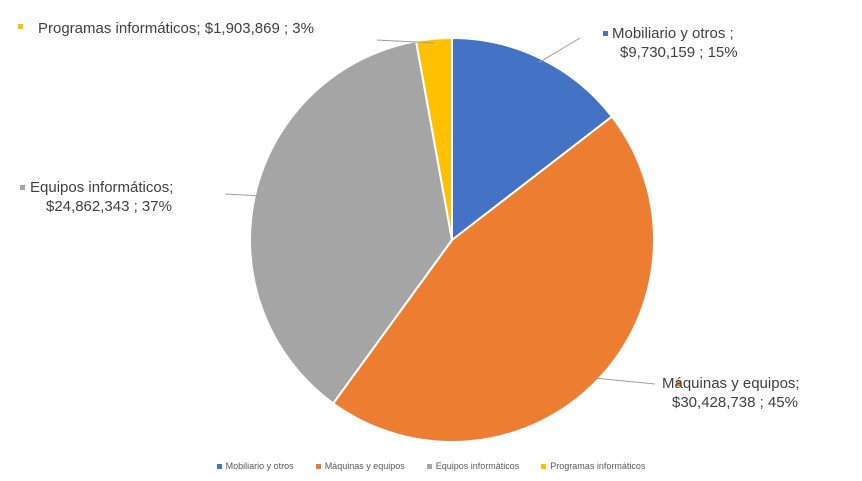 The height and width of the screenshot is (481, 862). Describe the element at coordinates (598, 466) in the screenshot. I see `legend-label-programas: Programas informáticos` at that location.